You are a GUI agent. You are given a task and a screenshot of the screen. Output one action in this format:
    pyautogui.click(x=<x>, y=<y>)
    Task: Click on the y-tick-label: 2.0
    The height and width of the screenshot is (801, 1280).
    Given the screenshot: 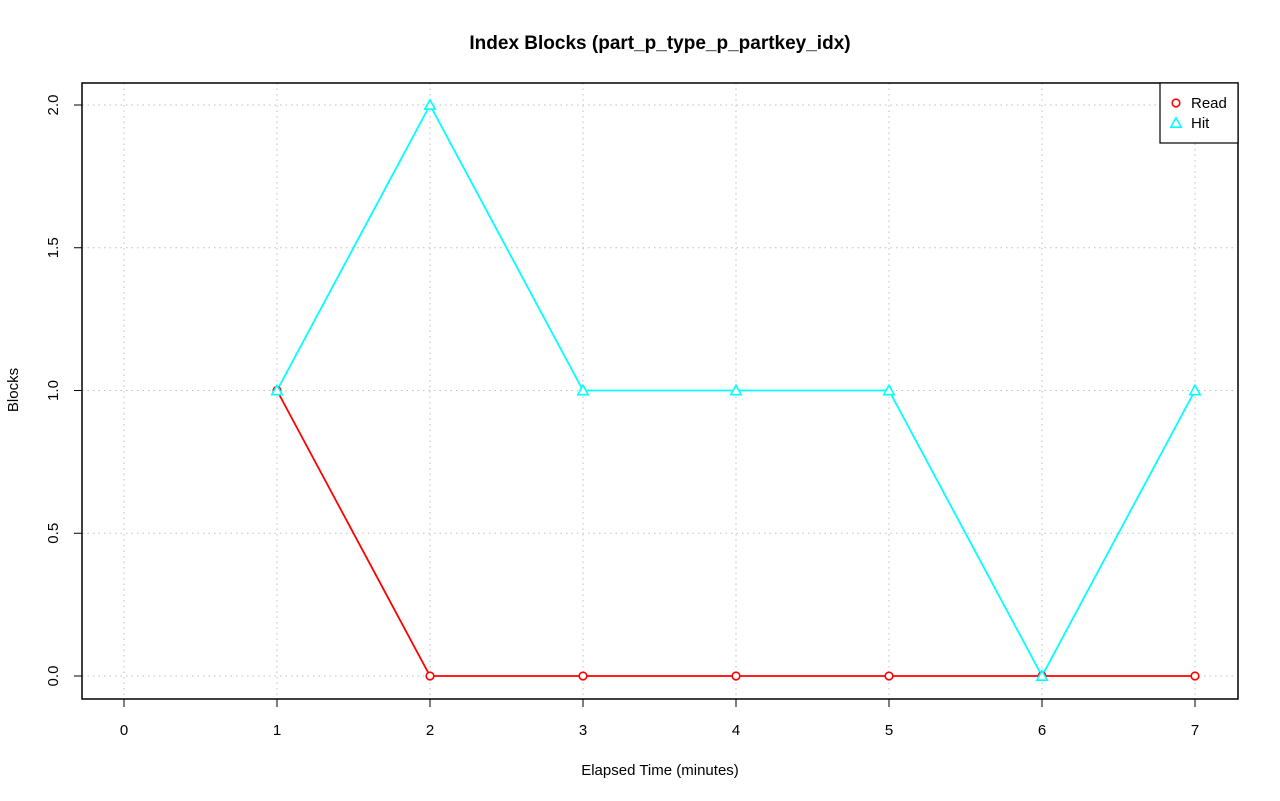 What is the action you would take?
    pyautogui.click(x=53, y=105)
    